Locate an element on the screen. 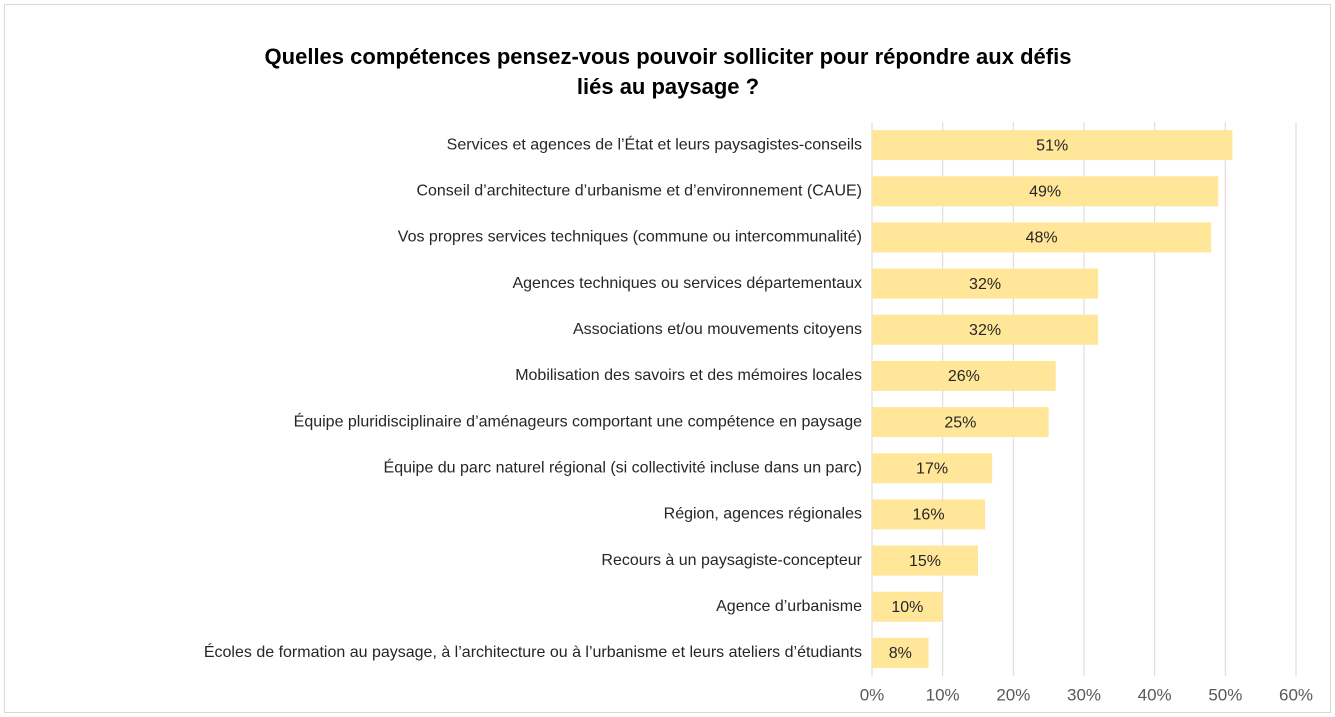 The image size is (1335, 717). x-tick-label: 20% is located at coordinates (1013, 694).